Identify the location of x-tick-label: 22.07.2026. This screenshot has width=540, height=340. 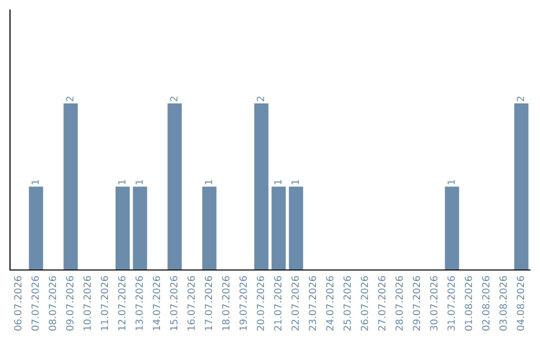
(295, 303).